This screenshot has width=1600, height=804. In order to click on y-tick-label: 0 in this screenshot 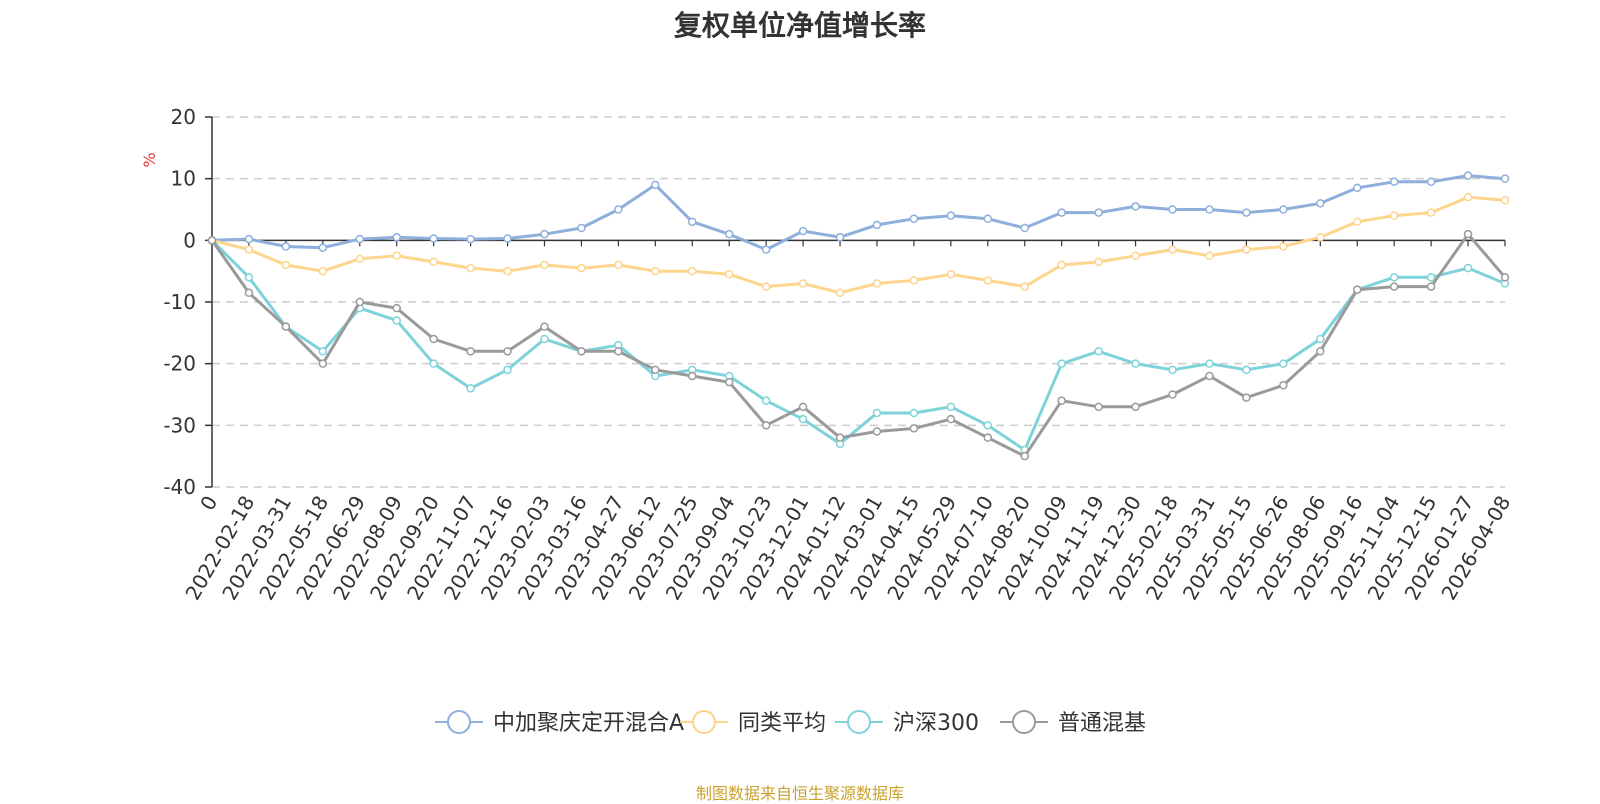, I will do `click(189, 240)`.